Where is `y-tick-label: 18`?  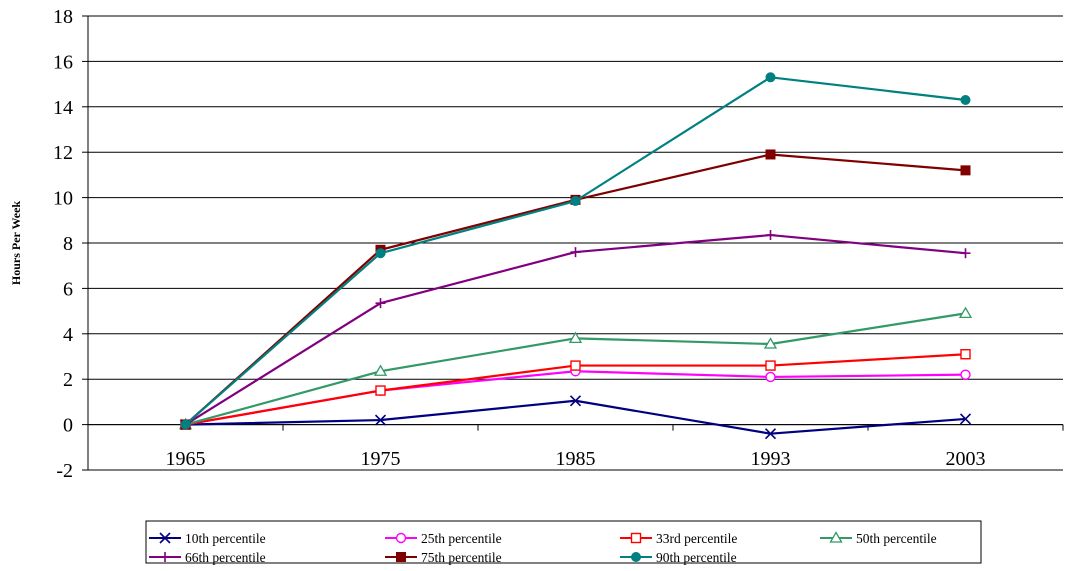
y-tick-label: 18 is located at coordinates (63, 17).